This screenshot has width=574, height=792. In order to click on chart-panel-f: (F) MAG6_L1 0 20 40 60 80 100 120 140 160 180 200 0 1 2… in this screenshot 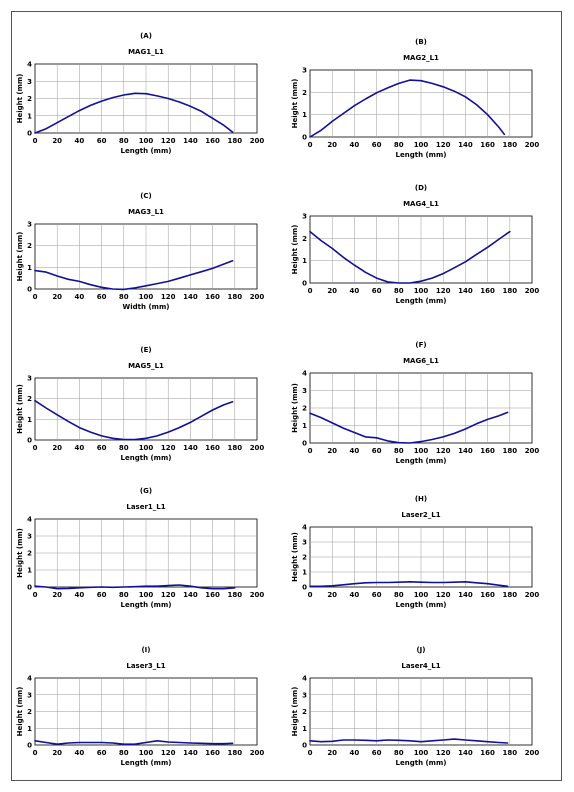, I will do `click(414, 400)`.